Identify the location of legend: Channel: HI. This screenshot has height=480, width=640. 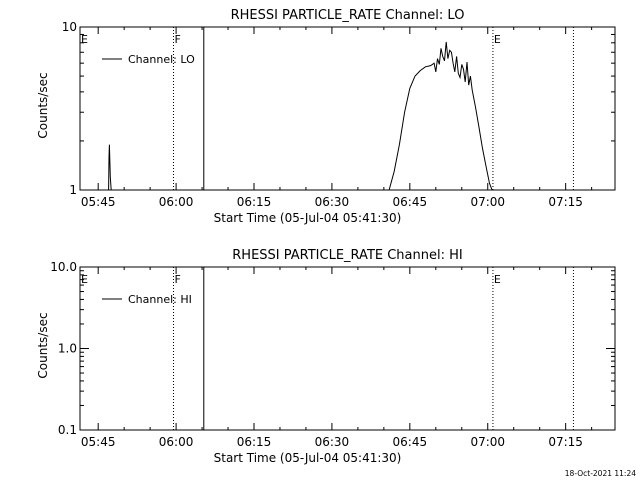
(147, 299).